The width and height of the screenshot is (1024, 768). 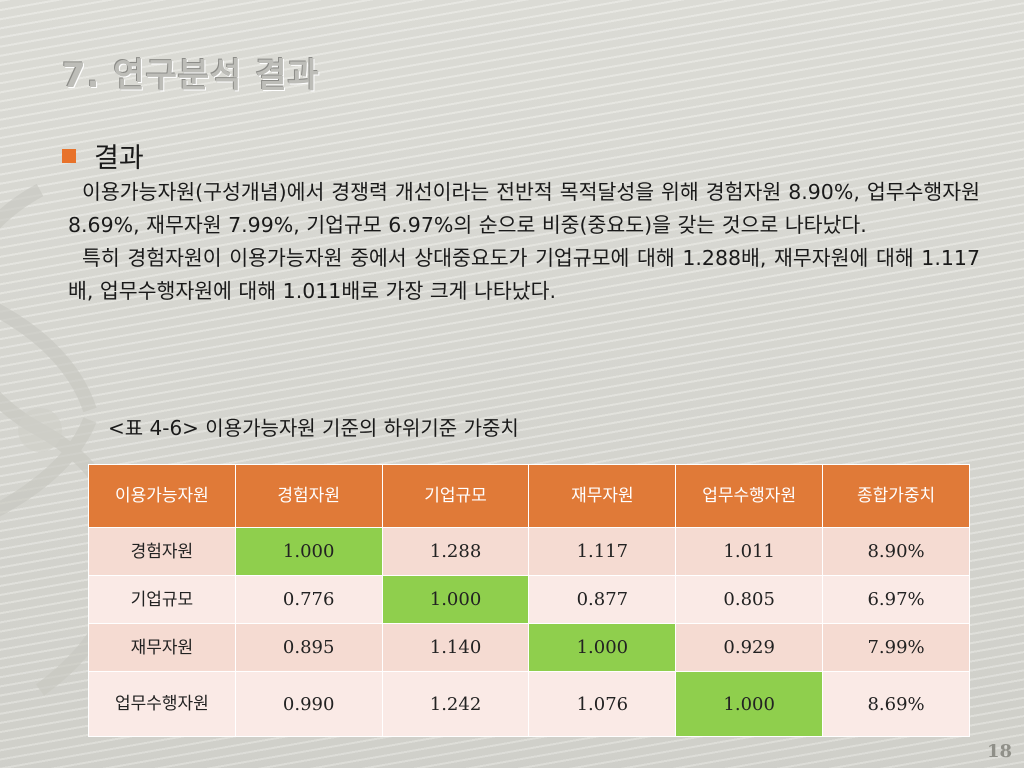 What do you see at coordinates (455, 704) in the screenshot?
I see `table-cell: 1.242` at bounding box center [455, 704].